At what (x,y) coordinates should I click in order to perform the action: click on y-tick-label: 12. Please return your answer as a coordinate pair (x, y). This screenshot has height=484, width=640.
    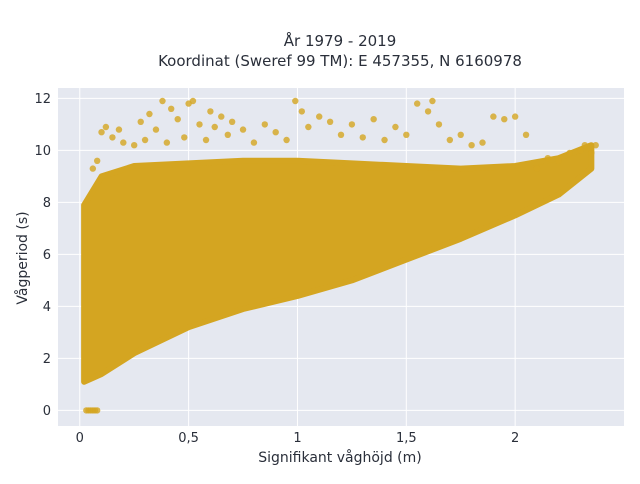
    Looking at the image, I should click on (42, 99).